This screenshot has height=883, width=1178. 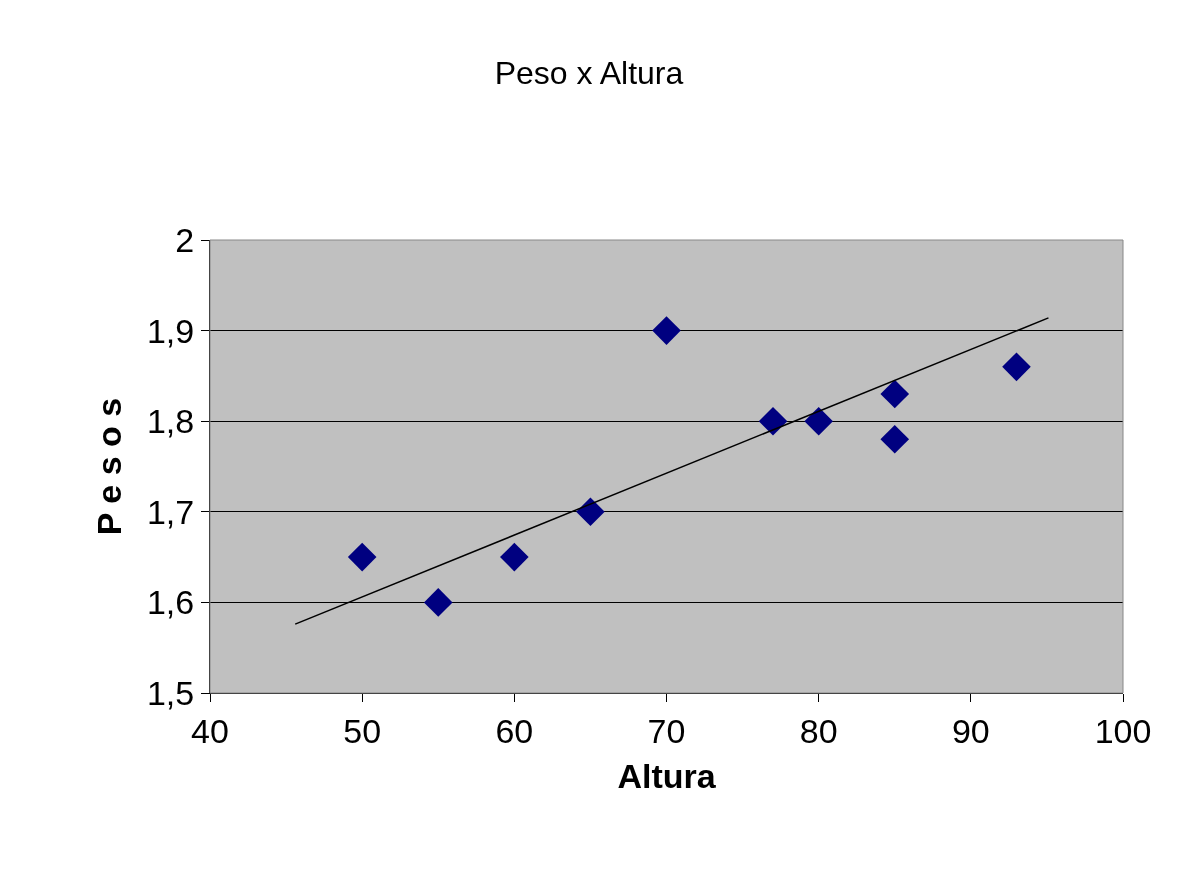 What do you see at coordinates (210, 730) in the screenshot?
I see `x-tick-label: 40` at bounding box center [210, 730].